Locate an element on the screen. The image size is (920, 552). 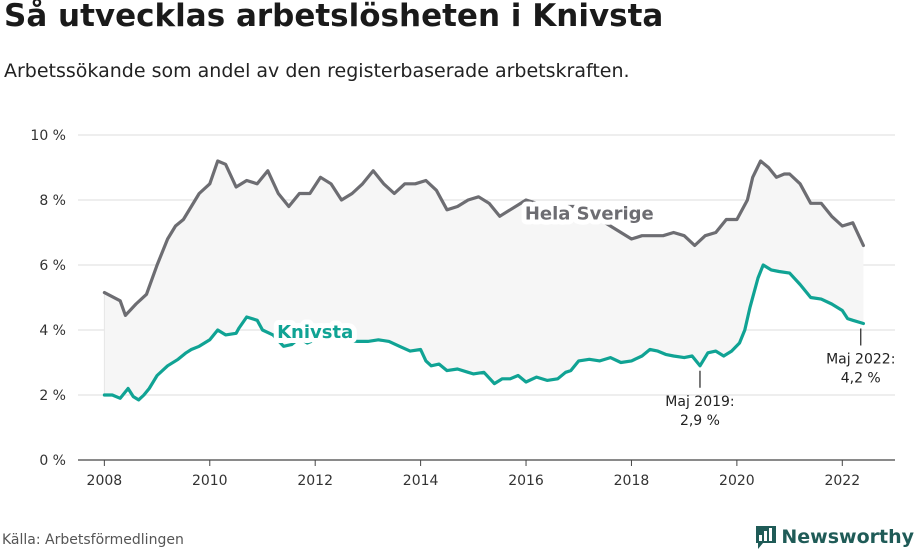
y-tick-label: 6 % is located at coordinates (52, 266).